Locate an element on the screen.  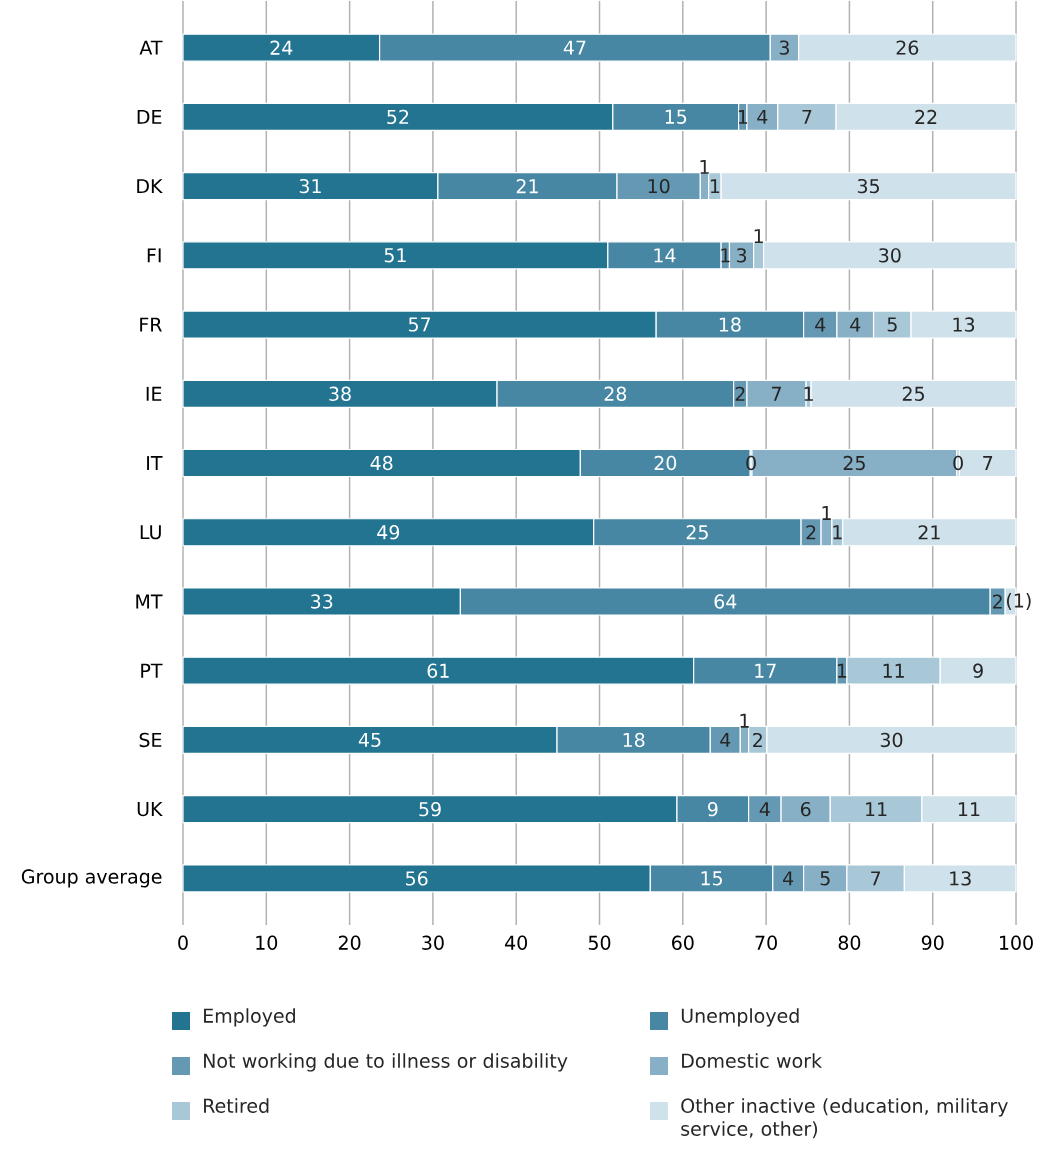
data-label: (1) is located at coordinates (1019, 601).